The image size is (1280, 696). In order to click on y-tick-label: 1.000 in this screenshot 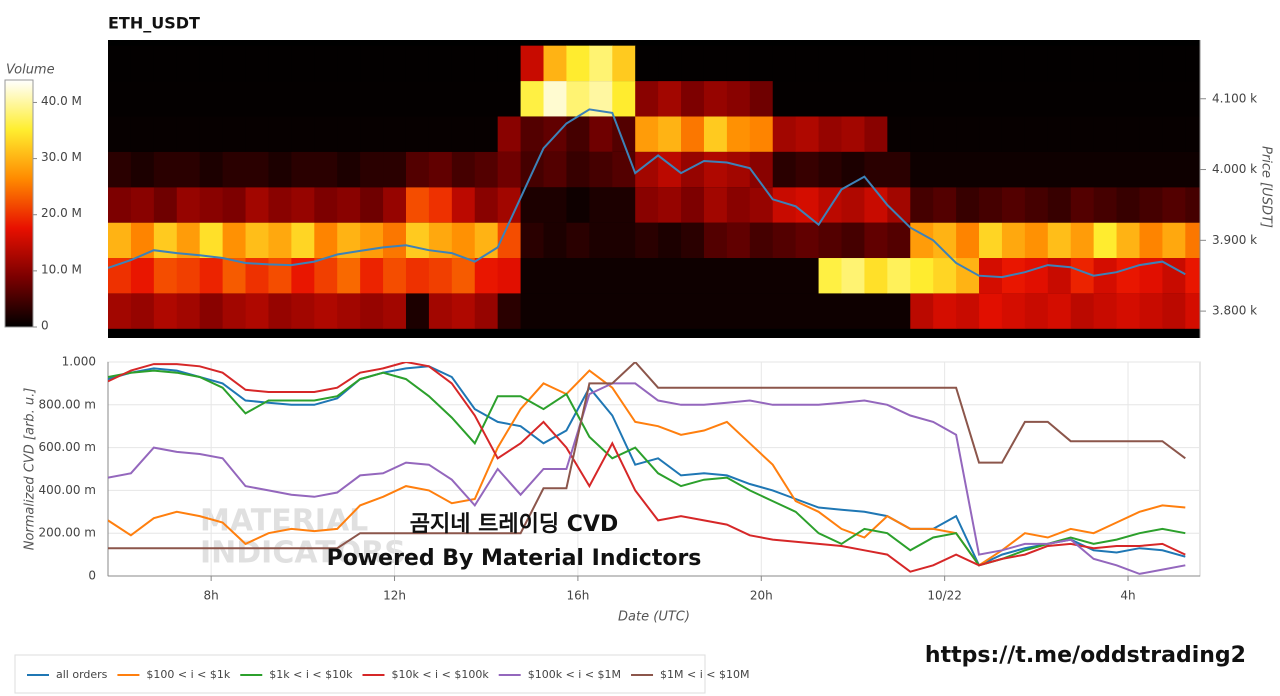, I will do `click(79, 362)`.